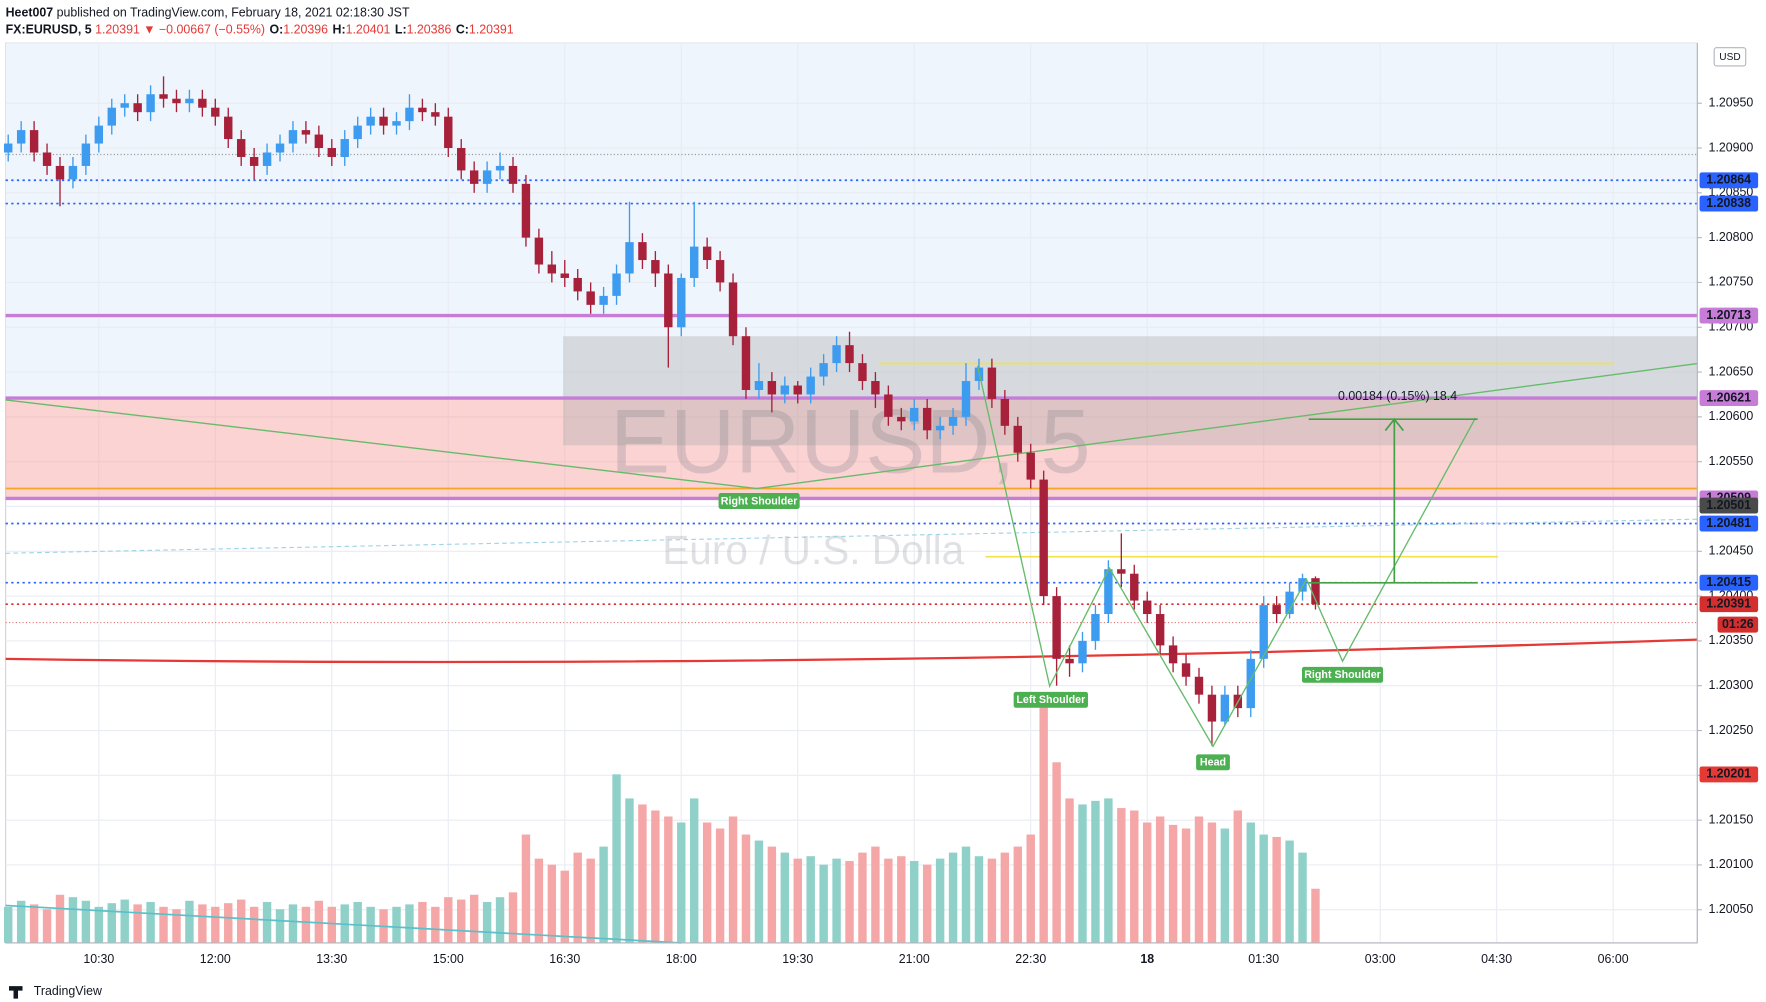 This screenshot has height=1002, width=1766. Describe the element at coordinates (1731, 282) in the screenshot. I see `y-tick-label: 1.20750` at that location.